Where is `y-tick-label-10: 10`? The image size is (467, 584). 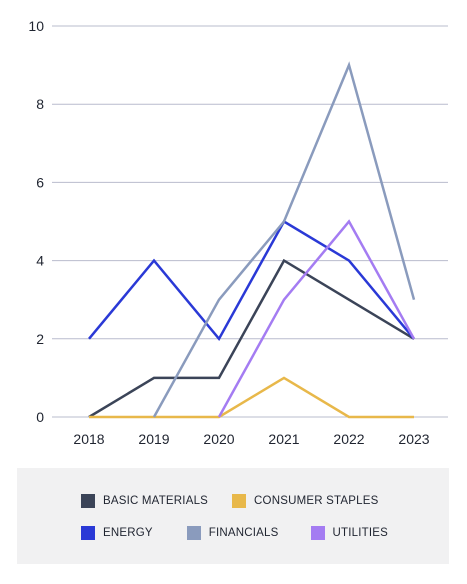
y-tick-label-10: 10 is located at coordinates (36, 26).